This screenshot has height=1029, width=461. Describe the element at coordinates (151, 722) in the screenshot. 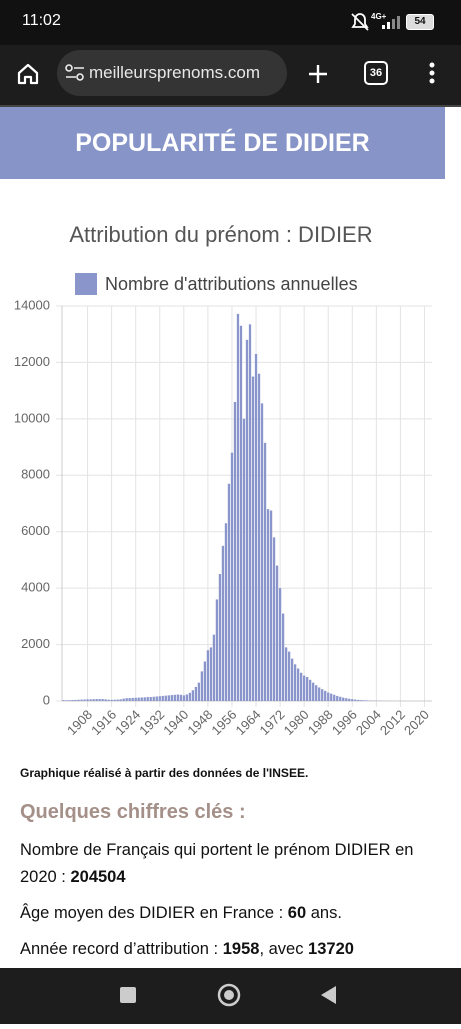

I see `x-tick-label: 1932` at that location.